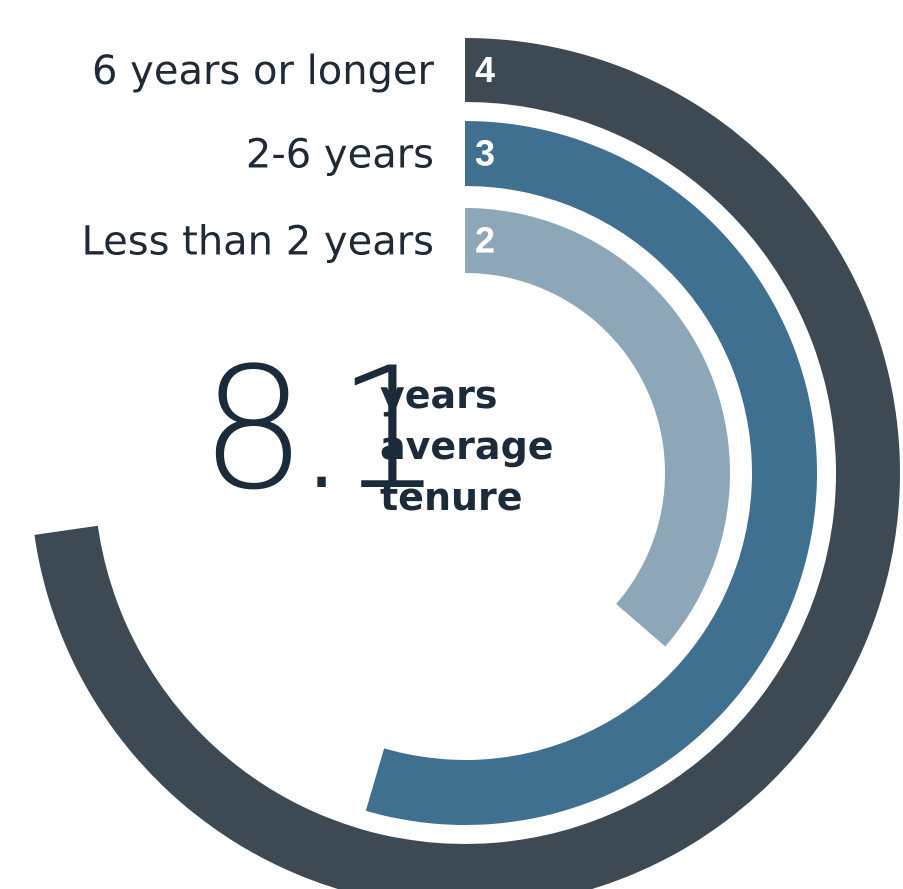 The image size is (903, 889). I want to click on category-label-2: 2-6 years, so click(340, 155).